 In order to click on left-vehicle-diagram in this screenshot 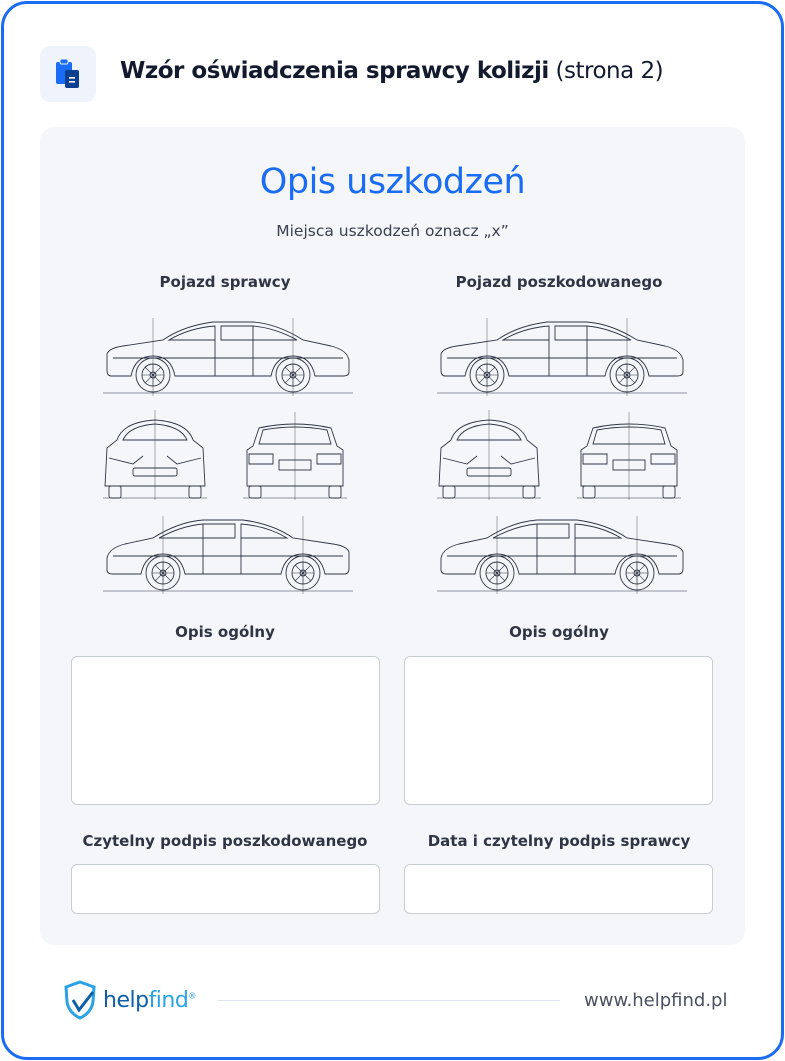, I will do `click(230, 455)`.